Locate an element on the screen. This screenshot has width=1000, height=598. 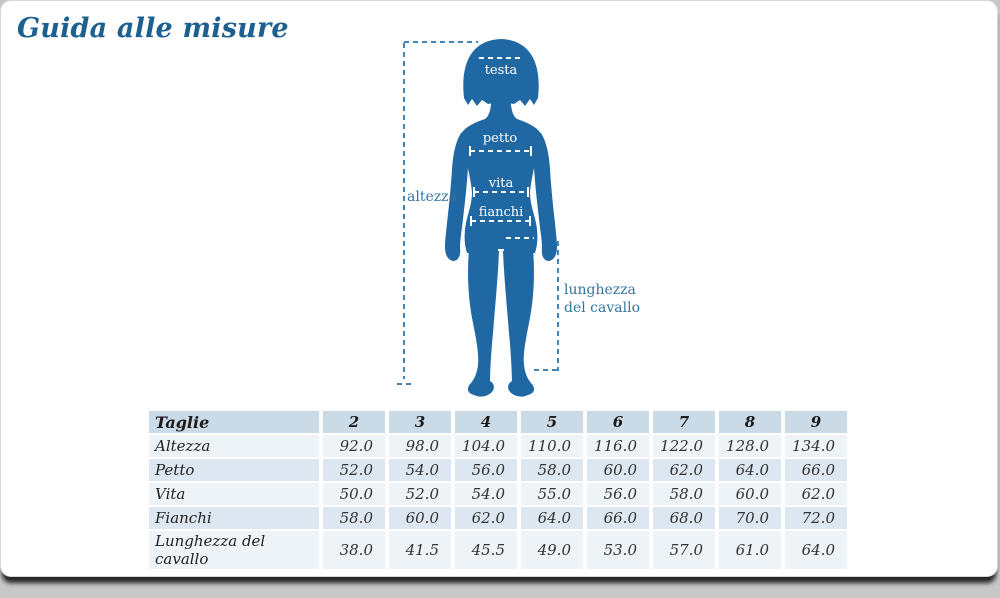
guide-lines is located at coordinates (478, 213).